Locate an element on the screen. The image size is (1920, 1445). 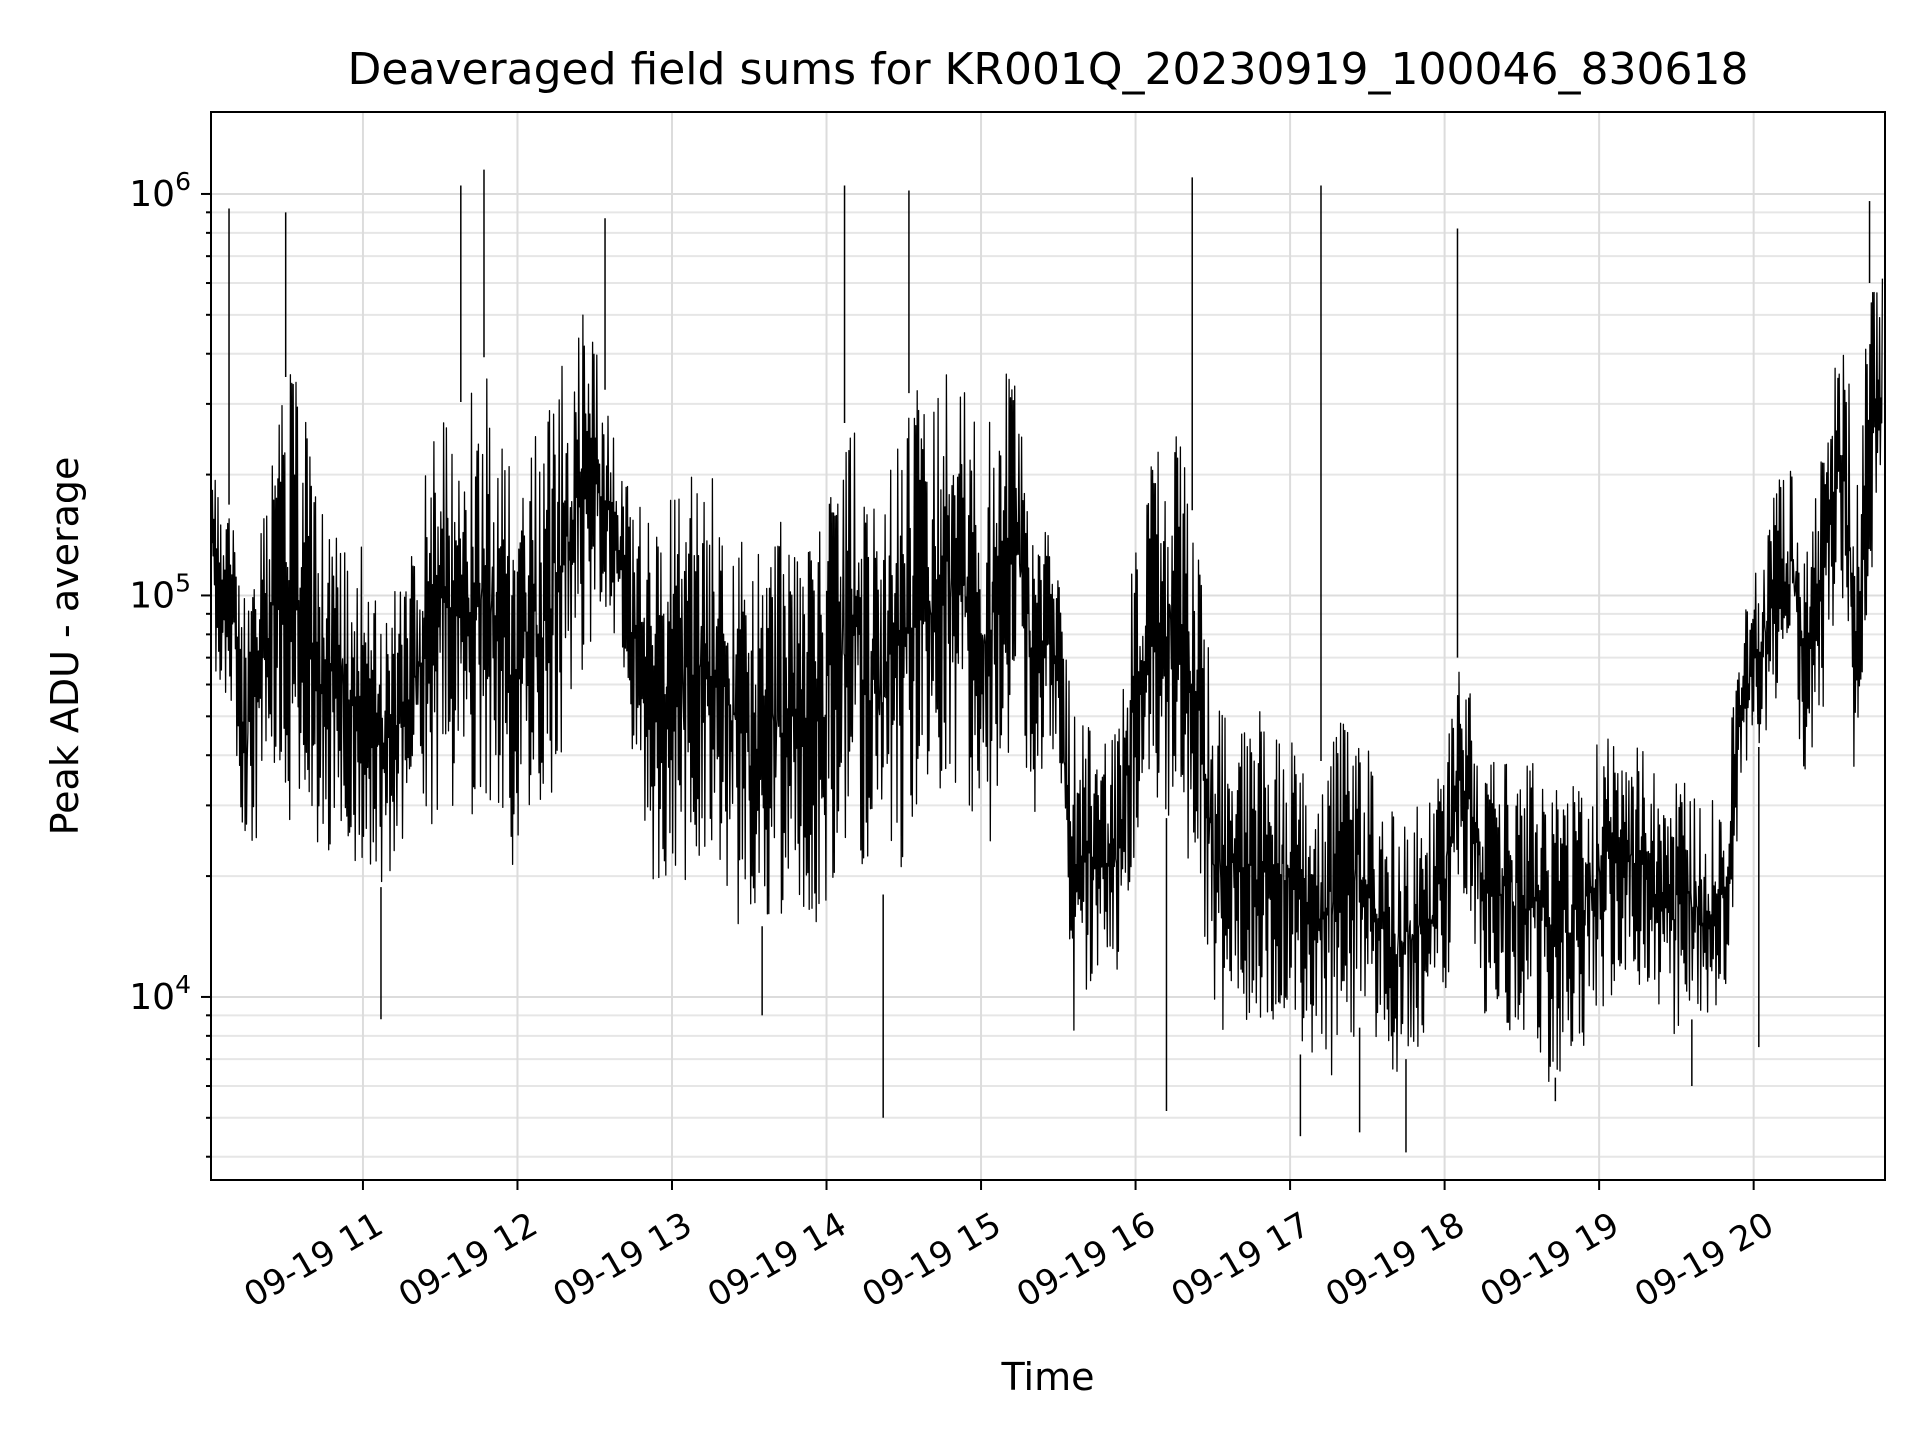
y-axis-label: Peak ADU - average is located at coordinates (65, 646).